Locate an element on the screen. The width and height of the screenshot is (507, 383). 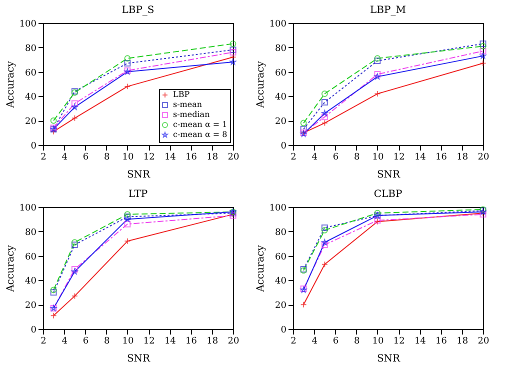
chart-title: CLBP is located at coordinates (388, 194).